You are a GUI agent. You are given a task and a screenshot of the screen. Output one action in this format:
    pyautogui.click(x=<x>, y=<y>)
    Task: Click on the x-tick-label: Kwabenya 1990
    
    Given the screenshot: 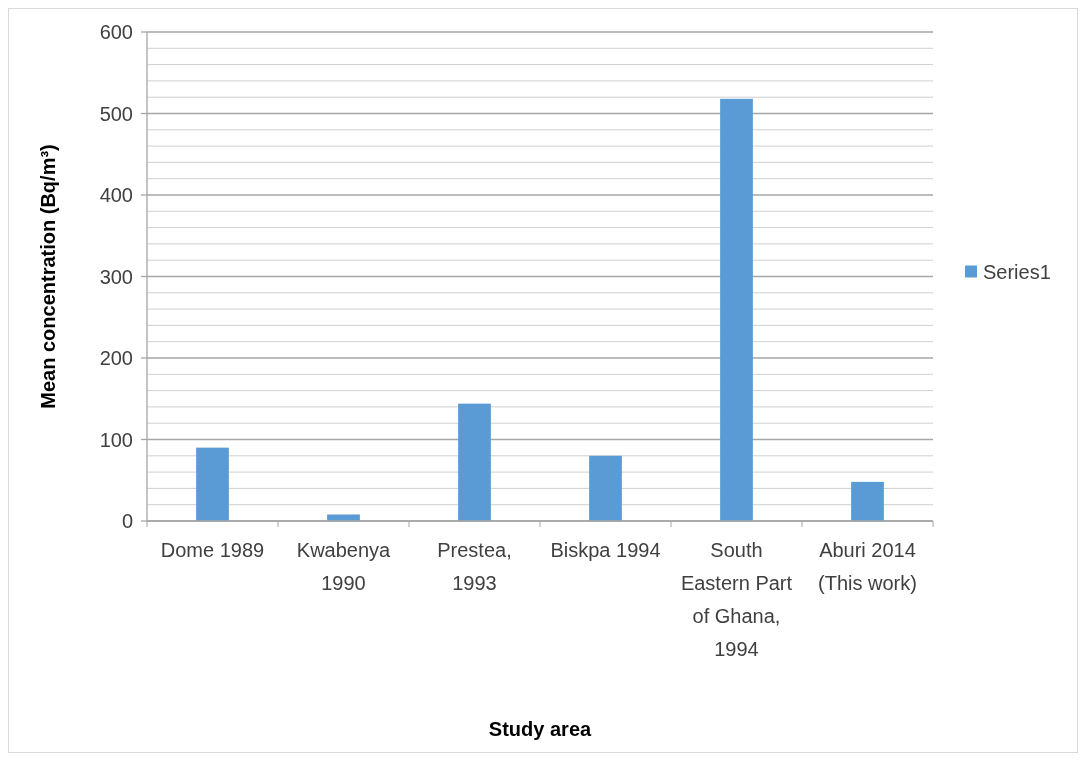 What is the action you would take?
    pyautogui.click(x=344, y=566)
    